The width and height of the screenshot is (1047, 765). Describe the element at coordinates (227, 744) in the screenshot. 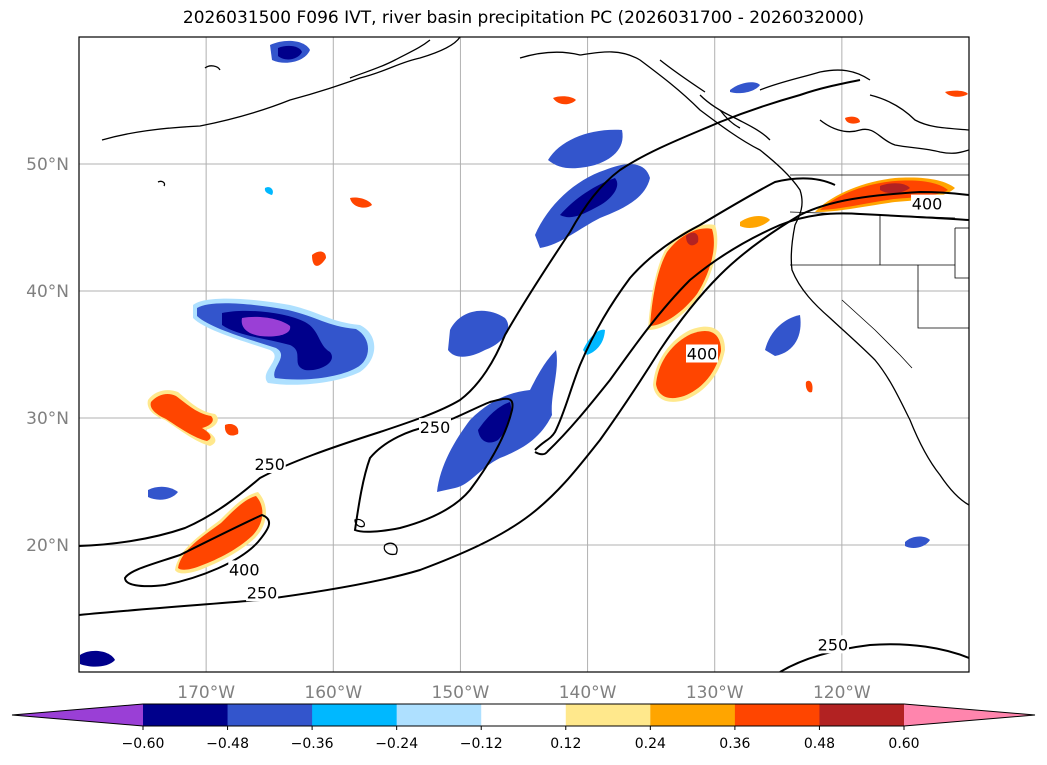

I see `colorbar-tick-label: −0.48` at that location.